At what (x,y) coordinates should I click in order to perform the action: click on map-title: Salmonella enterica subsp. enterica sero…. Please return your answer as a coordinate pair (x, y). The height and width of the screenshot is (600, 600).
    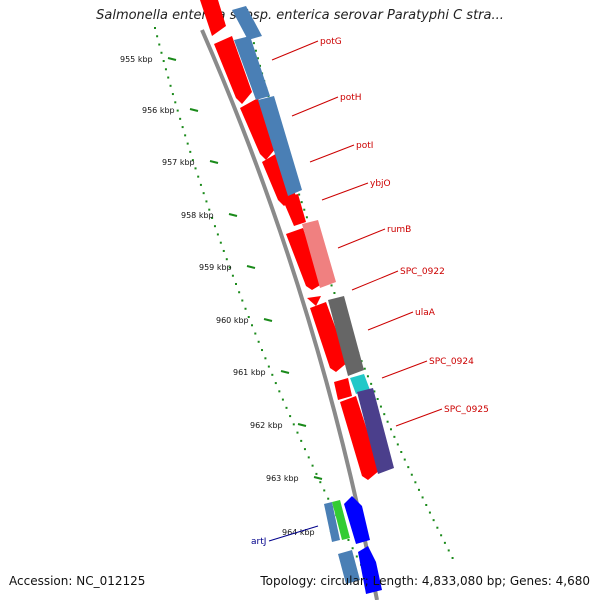
    Looking at the image, I should click on (300, 15).